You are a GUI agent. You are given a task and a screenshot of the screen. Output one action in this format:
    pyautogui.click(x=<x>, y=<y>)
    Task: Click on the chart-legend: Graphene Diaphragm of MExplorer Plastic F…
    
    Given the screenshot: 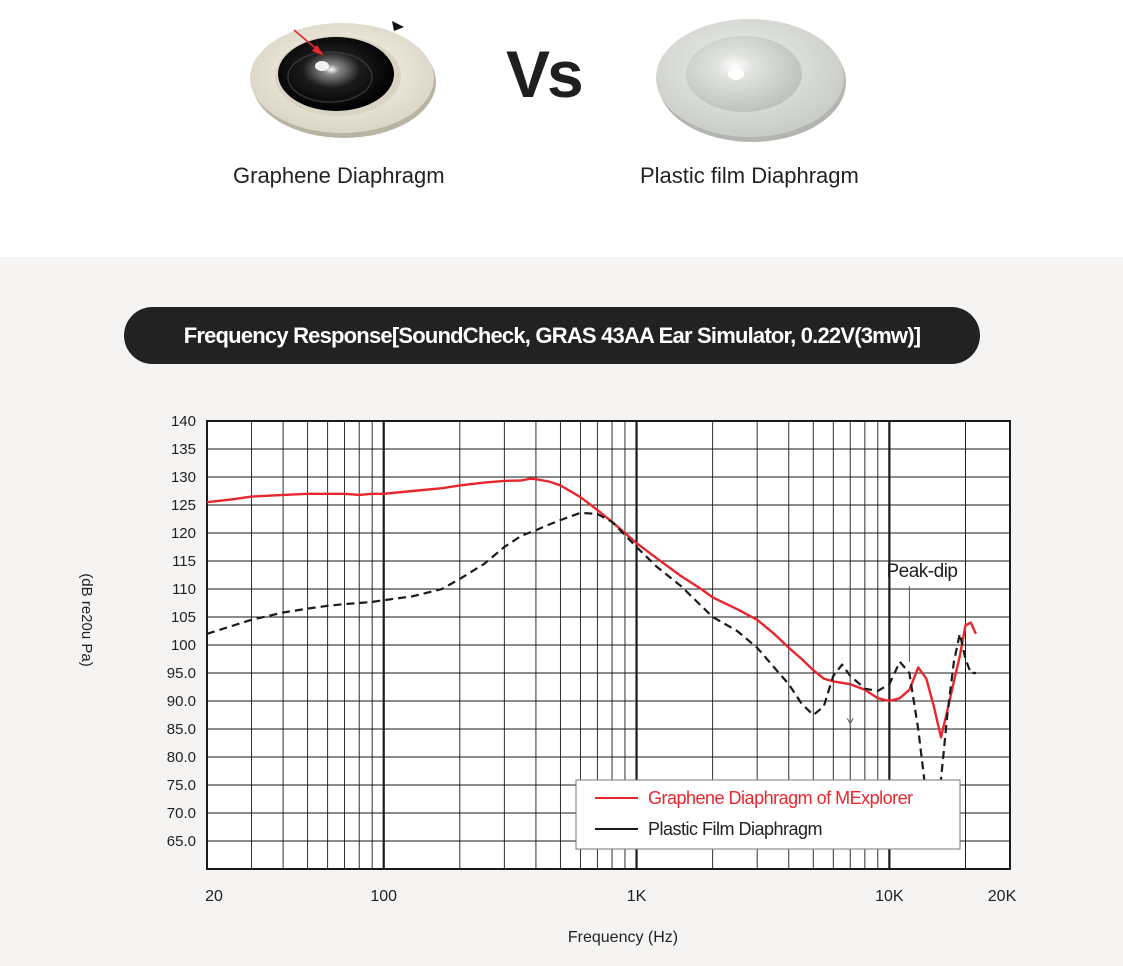 What is the action you would take?
    pyautogui.click(x=768, y=814)
    